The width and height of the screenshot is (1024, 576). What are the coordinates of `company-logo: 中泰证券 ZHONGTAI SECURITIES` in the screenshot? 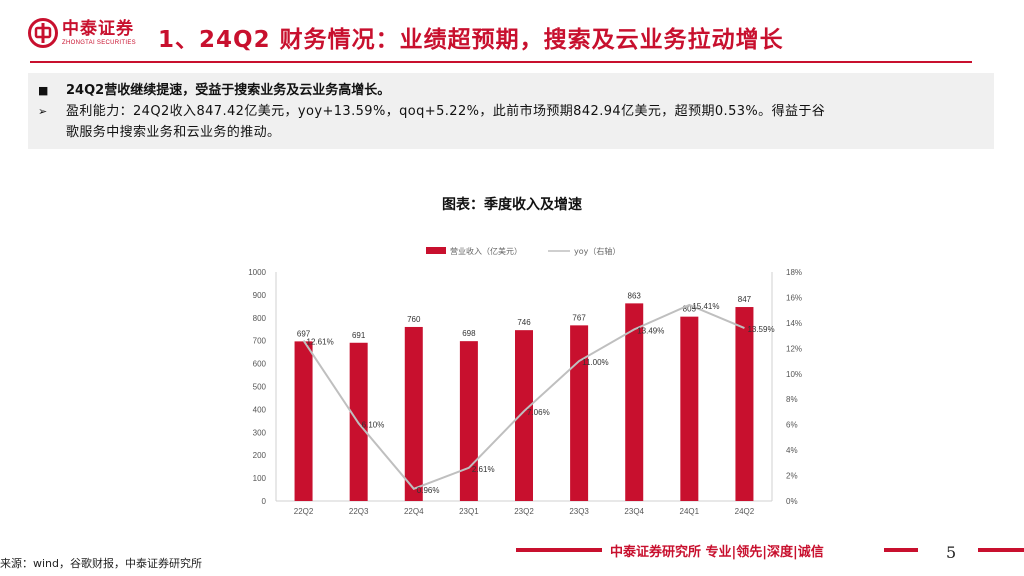 It's located at (82, 33).